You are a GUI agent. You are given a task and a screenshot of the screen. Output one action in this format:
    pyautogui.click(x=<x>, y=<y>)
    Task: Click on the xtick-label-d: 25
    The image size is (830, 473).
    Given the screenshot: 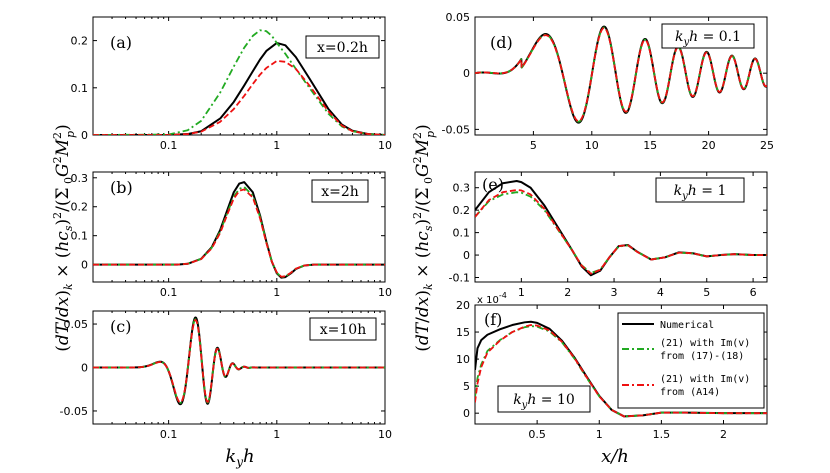 What is the action you would take?
    pyautogui.click(x=767, y=145)
    